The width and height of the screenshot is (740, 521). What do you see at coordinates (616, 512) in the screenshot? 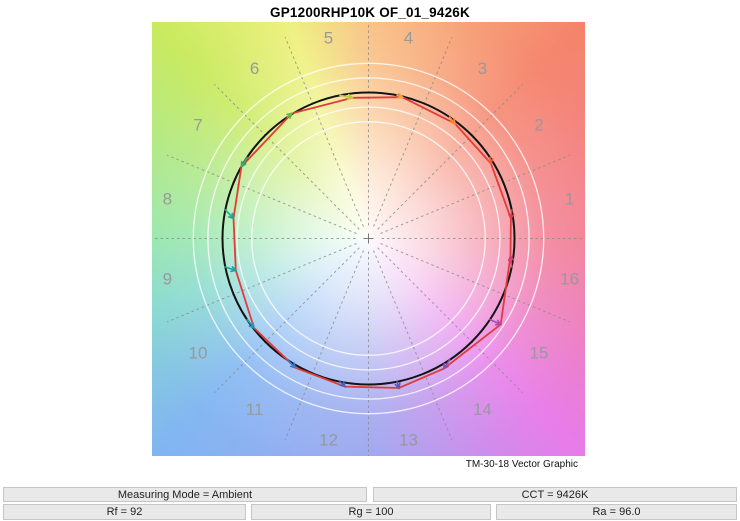
I see `ra-bar: Ra = 96.0` at bounding box center [616, 512].